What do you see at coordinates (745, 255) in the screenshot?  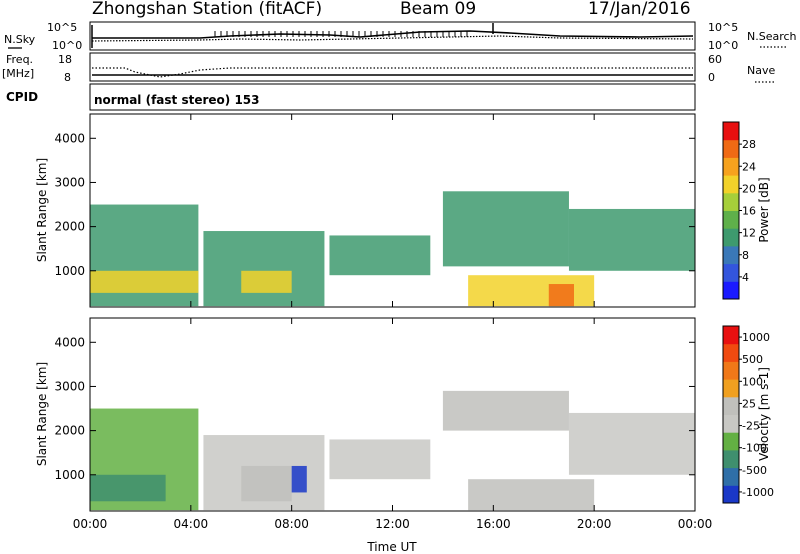 I see `colorbar-tick-label: 8` at bounding box center [745, 255].